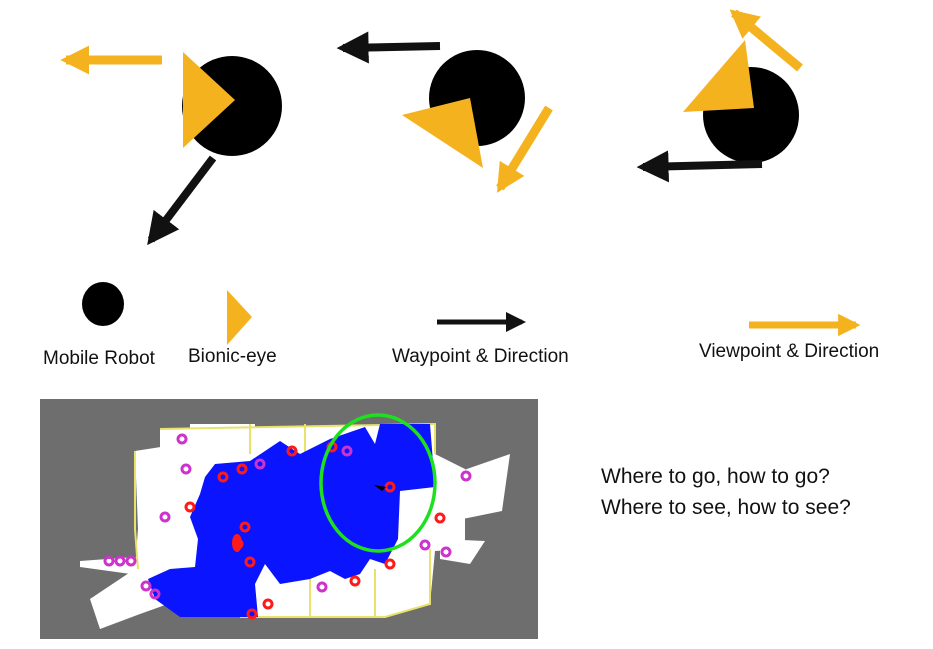 The image size is (933, 649). What do you see at coordinates (232, 356) in the screenshot?
I see `legend-label-bionic-eye: Bionic-eye` at bounding box center [232, 356].